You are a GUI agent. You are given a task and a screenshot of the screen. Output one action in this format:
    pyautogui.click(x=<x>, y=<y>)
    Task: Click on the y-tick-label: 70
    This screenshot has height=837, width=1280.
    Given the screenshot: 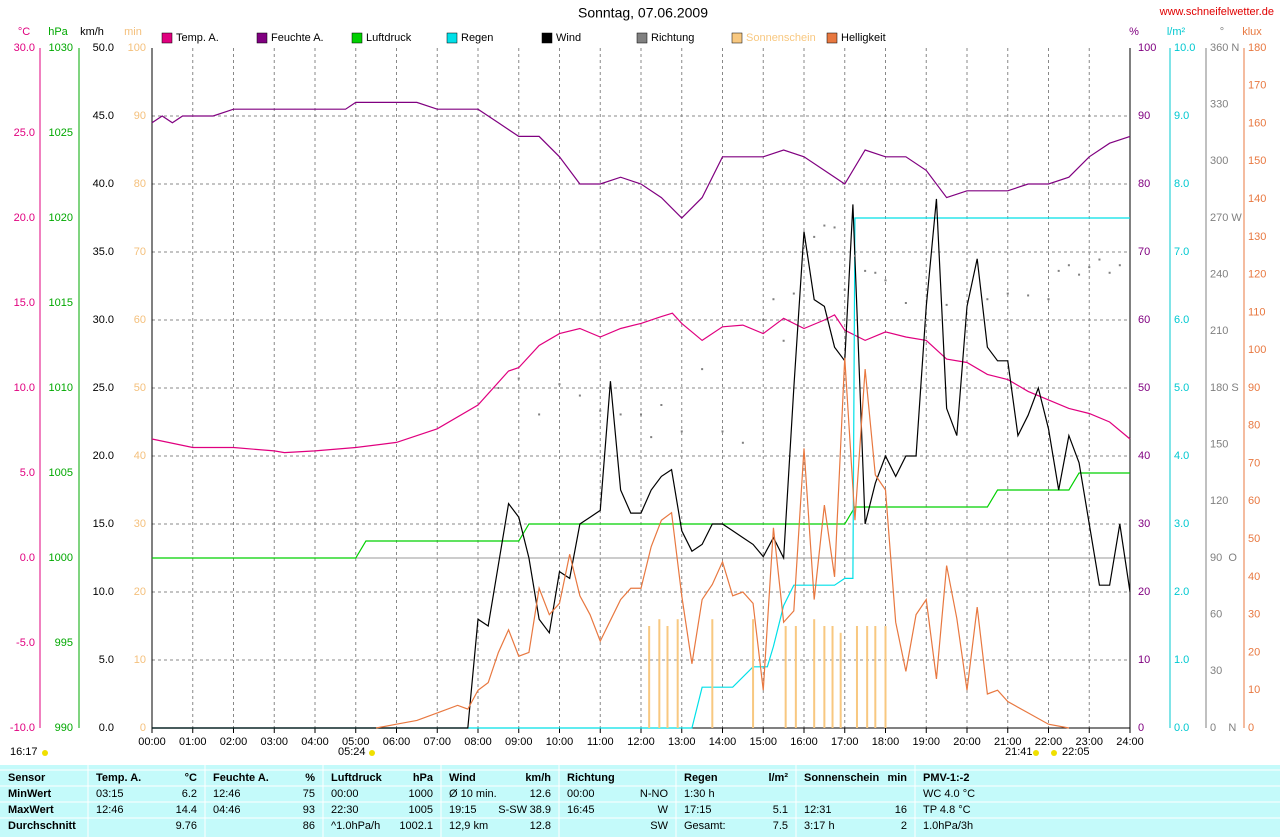 What is the action you would take?
    pyautogui.click(x=1254, y=463)
    